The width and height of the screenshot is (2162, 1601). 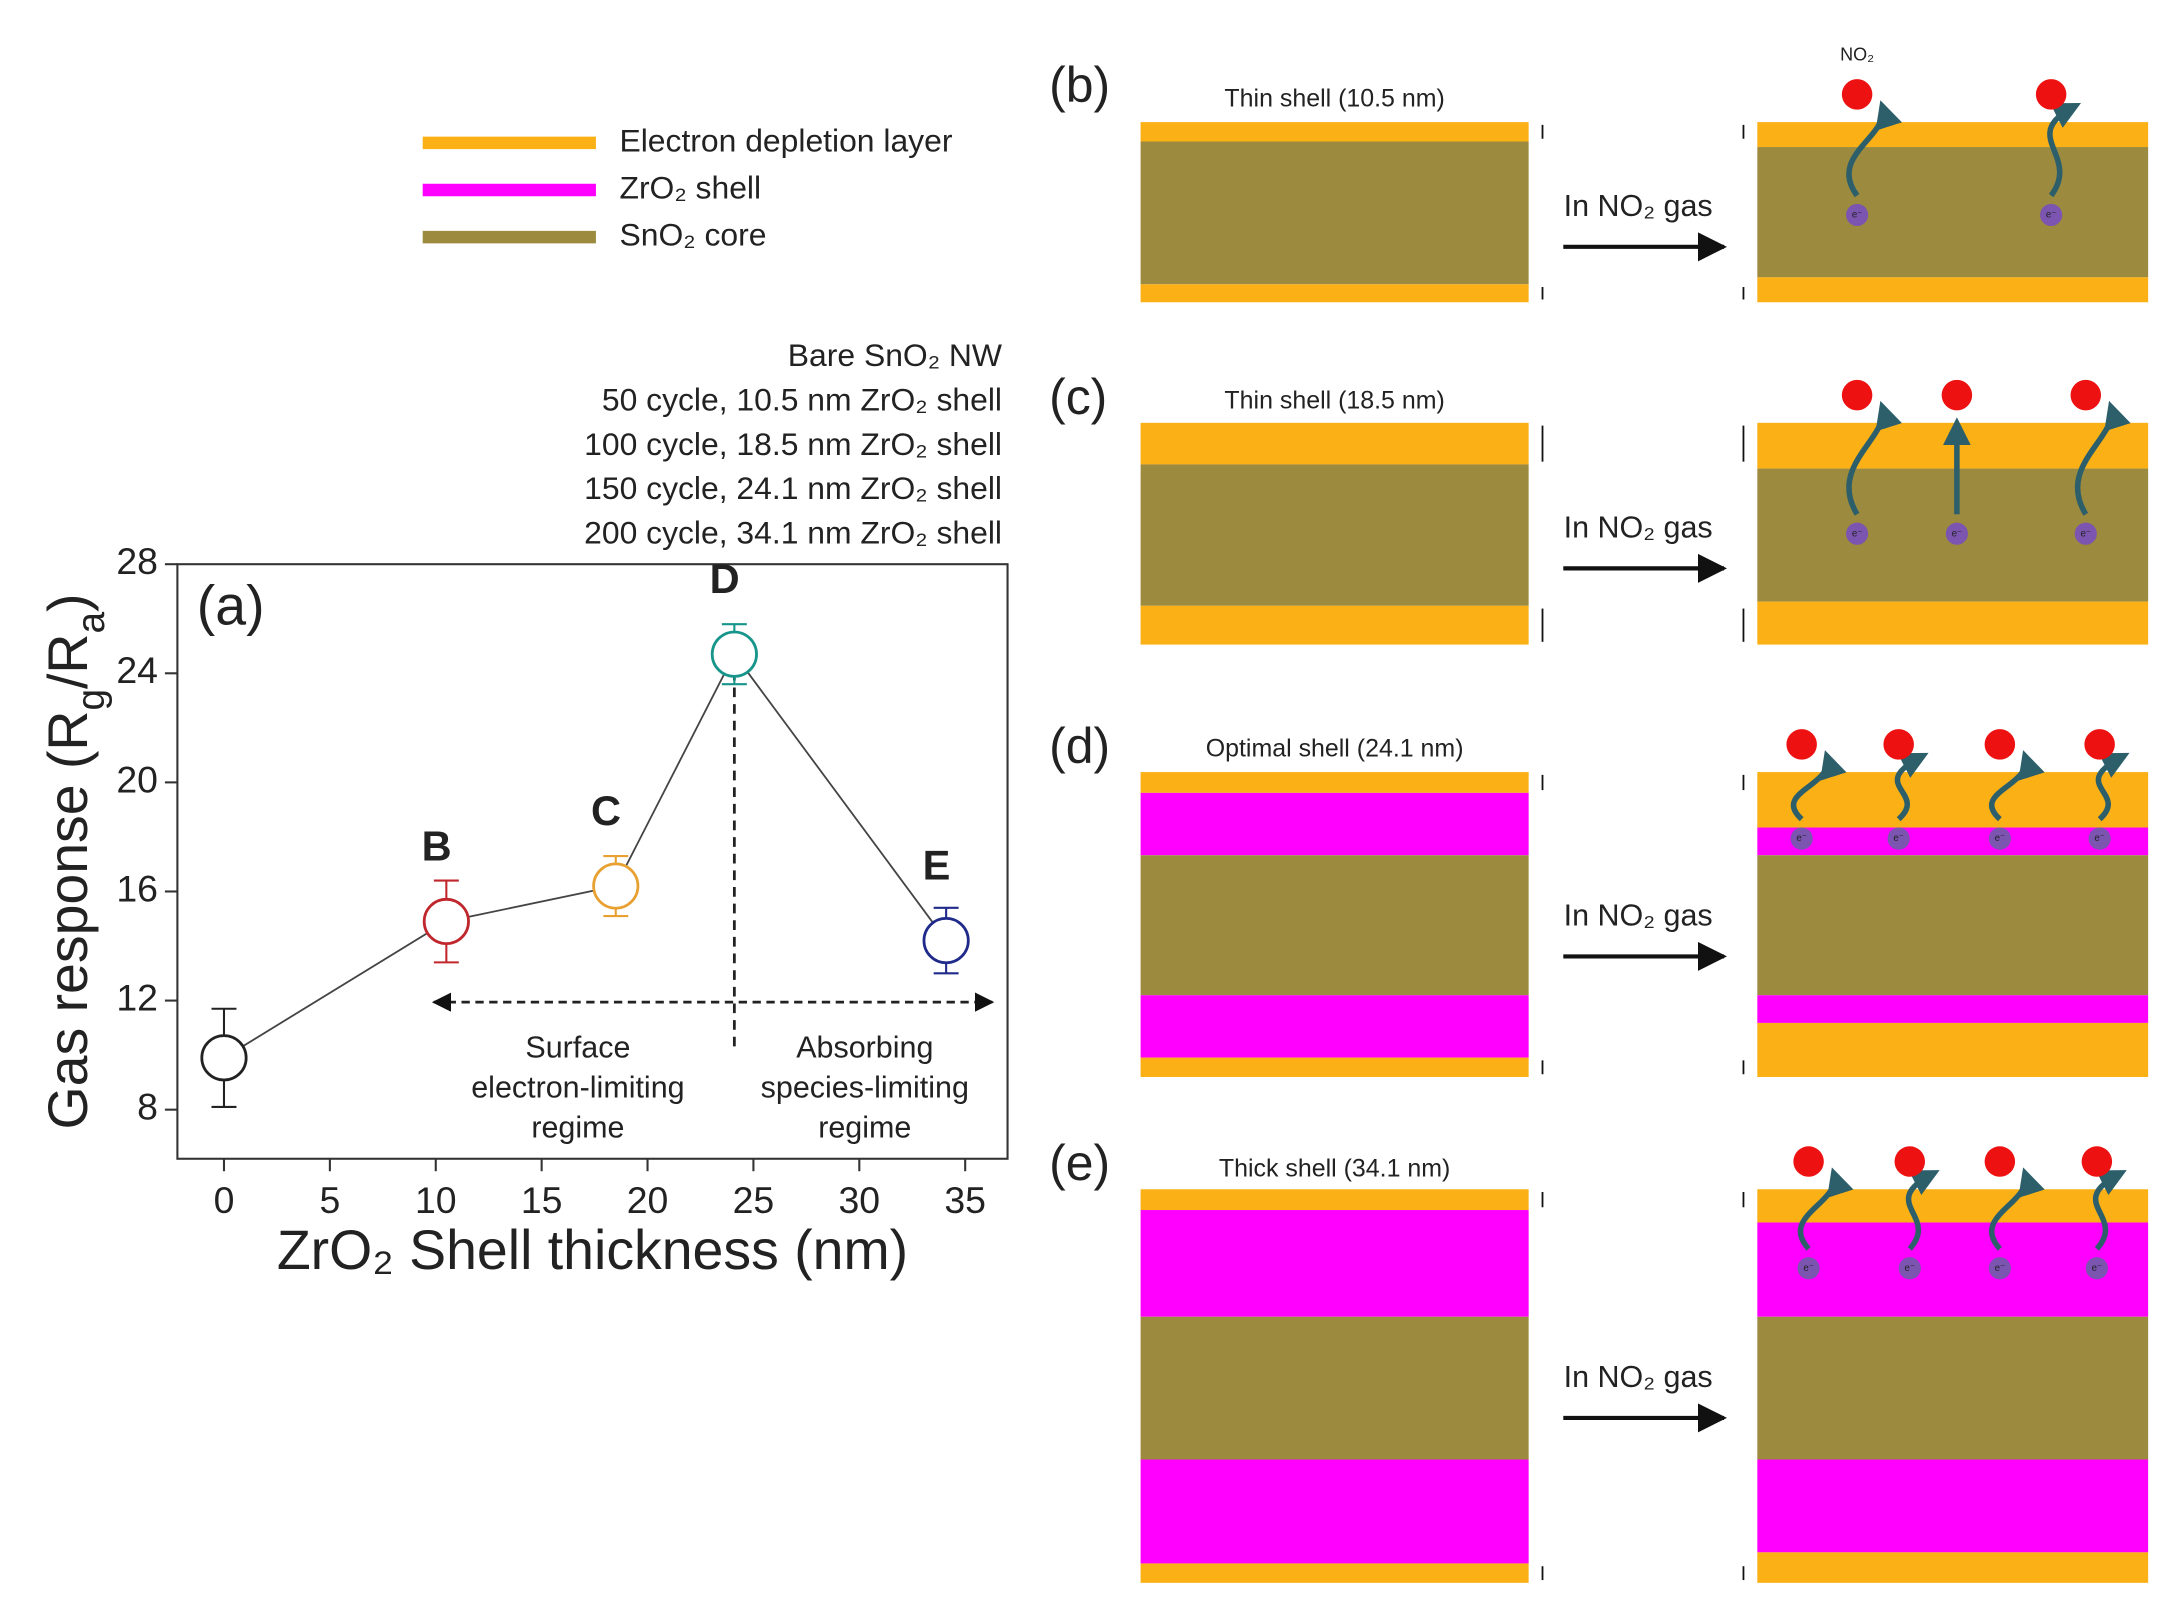 What do you see at coordinates (860, 1200) in the screenshot?
I see `x-tick-label: 30` at bounding box center [860, 1200].